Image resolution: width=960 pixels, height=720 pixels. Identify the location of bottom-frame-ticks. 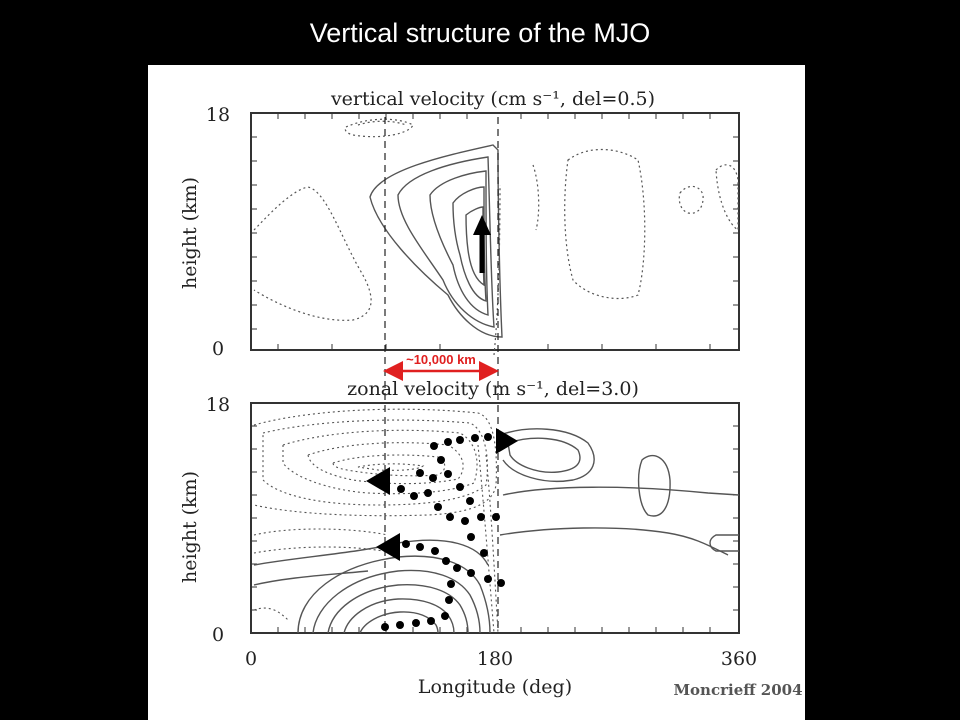
(495, 529).